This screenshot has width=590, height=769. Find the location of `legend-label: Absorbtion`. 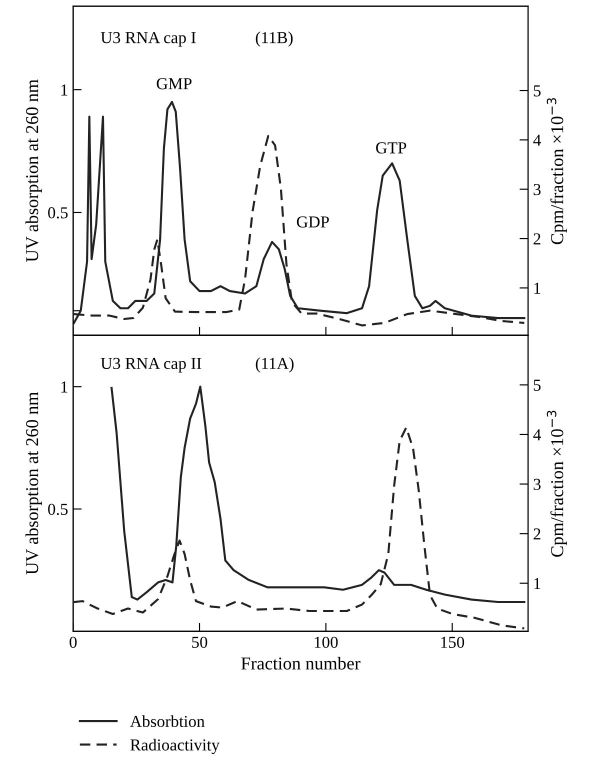

legend-label: Absorbtion is located at coordinates (167, 721).